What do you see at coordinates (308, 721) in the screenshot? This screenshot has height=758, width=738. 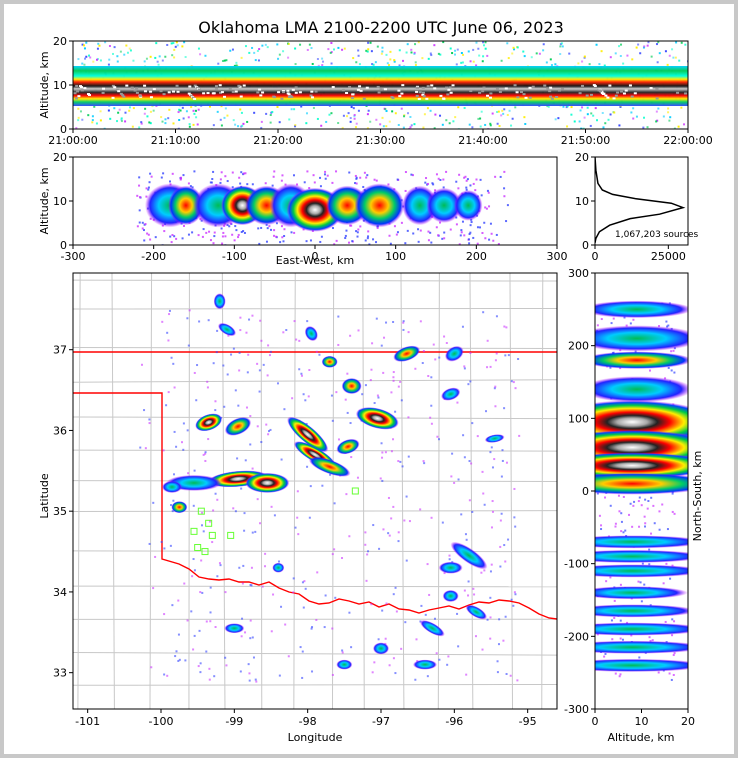 I see `longitude-tick-label: -98` at bounding box center [308, 721].